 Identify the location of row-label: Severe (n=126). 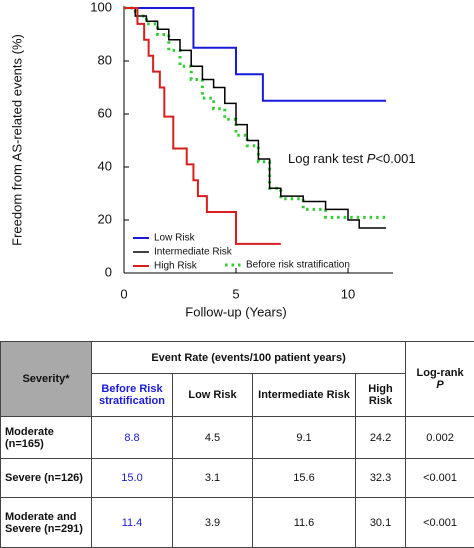
(46, 478).